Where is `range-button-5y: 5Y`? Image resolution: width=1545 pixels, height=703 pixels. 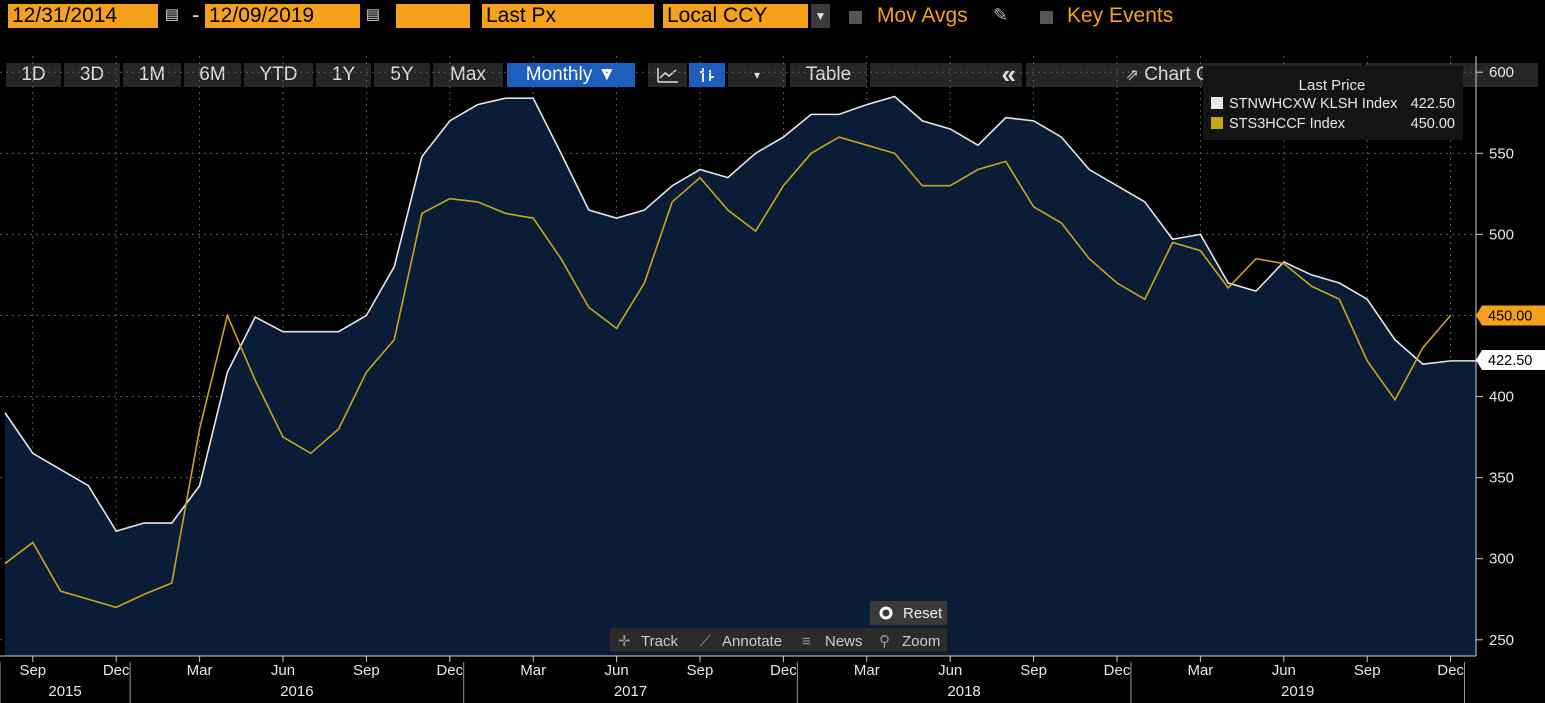 range-button-5y: 5Y is located at coordinates (402, 75).